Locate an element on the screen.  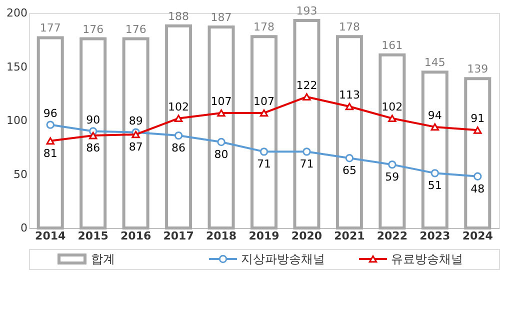
legend-label: 합계 is located at coordinates (103, 259).